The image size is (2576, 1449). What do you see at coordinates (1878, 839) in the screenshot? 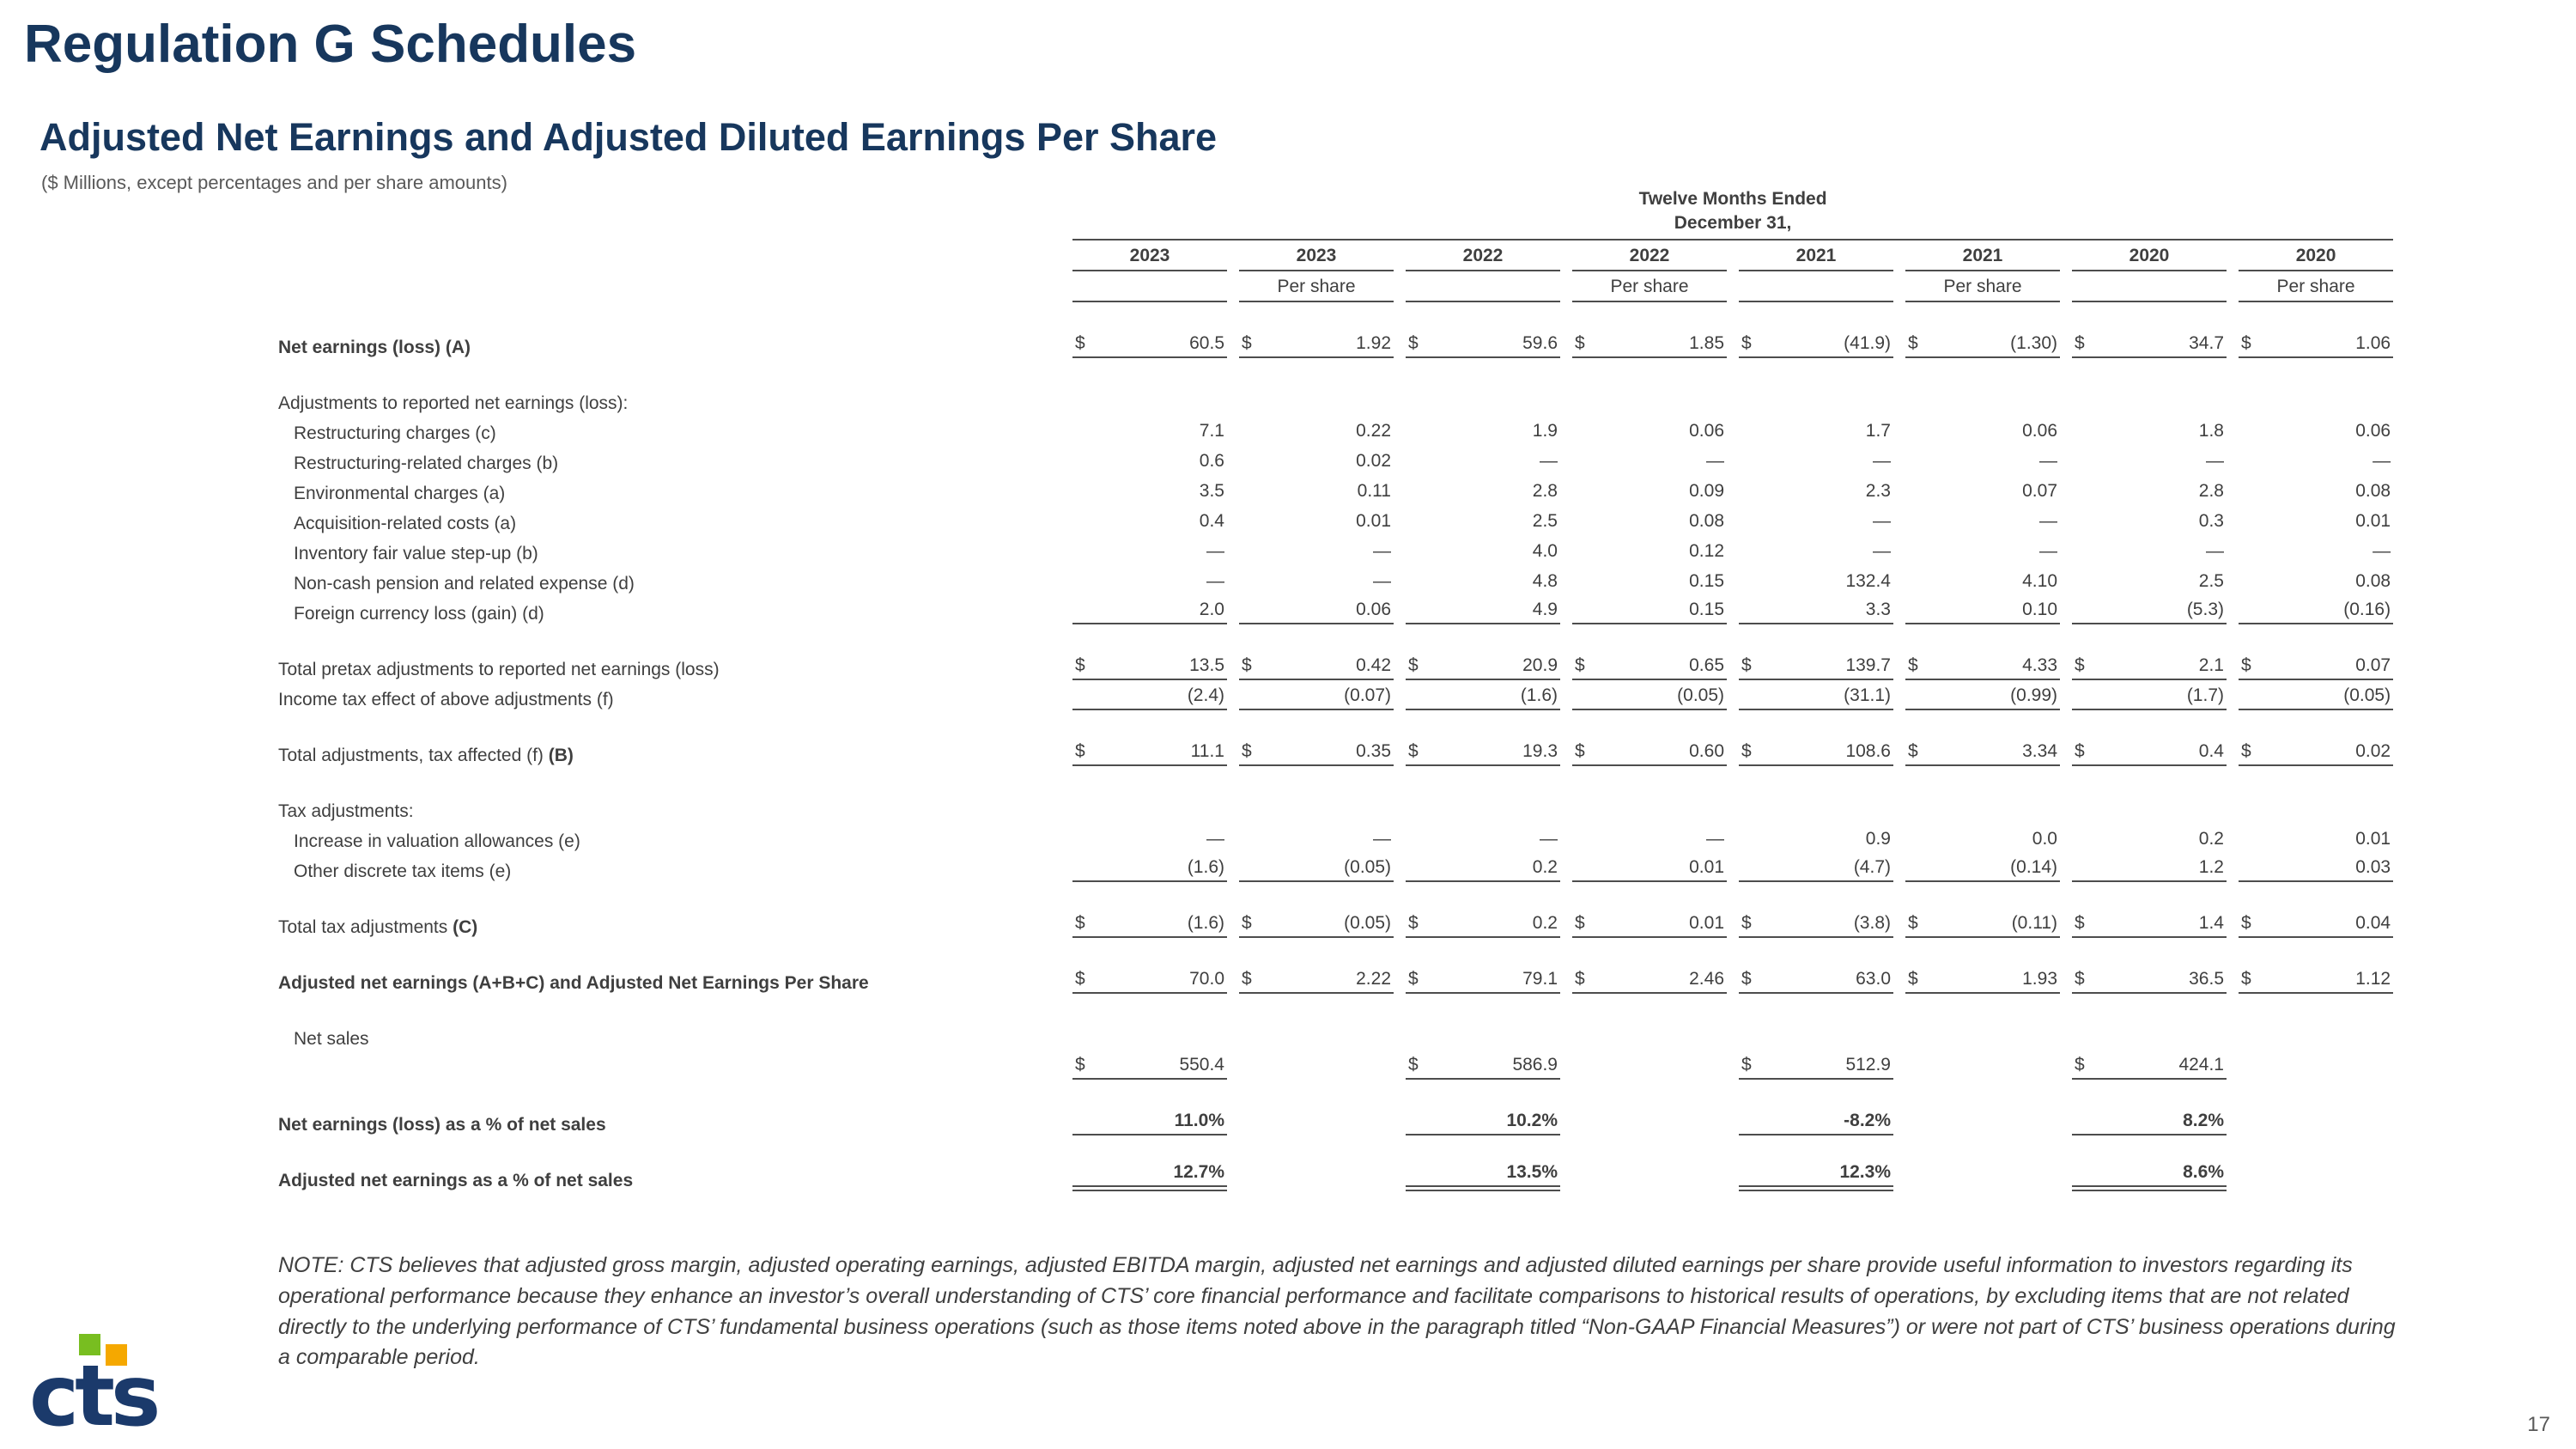
I see `cell-value: 0.9` at bounding box center [1878, 839].